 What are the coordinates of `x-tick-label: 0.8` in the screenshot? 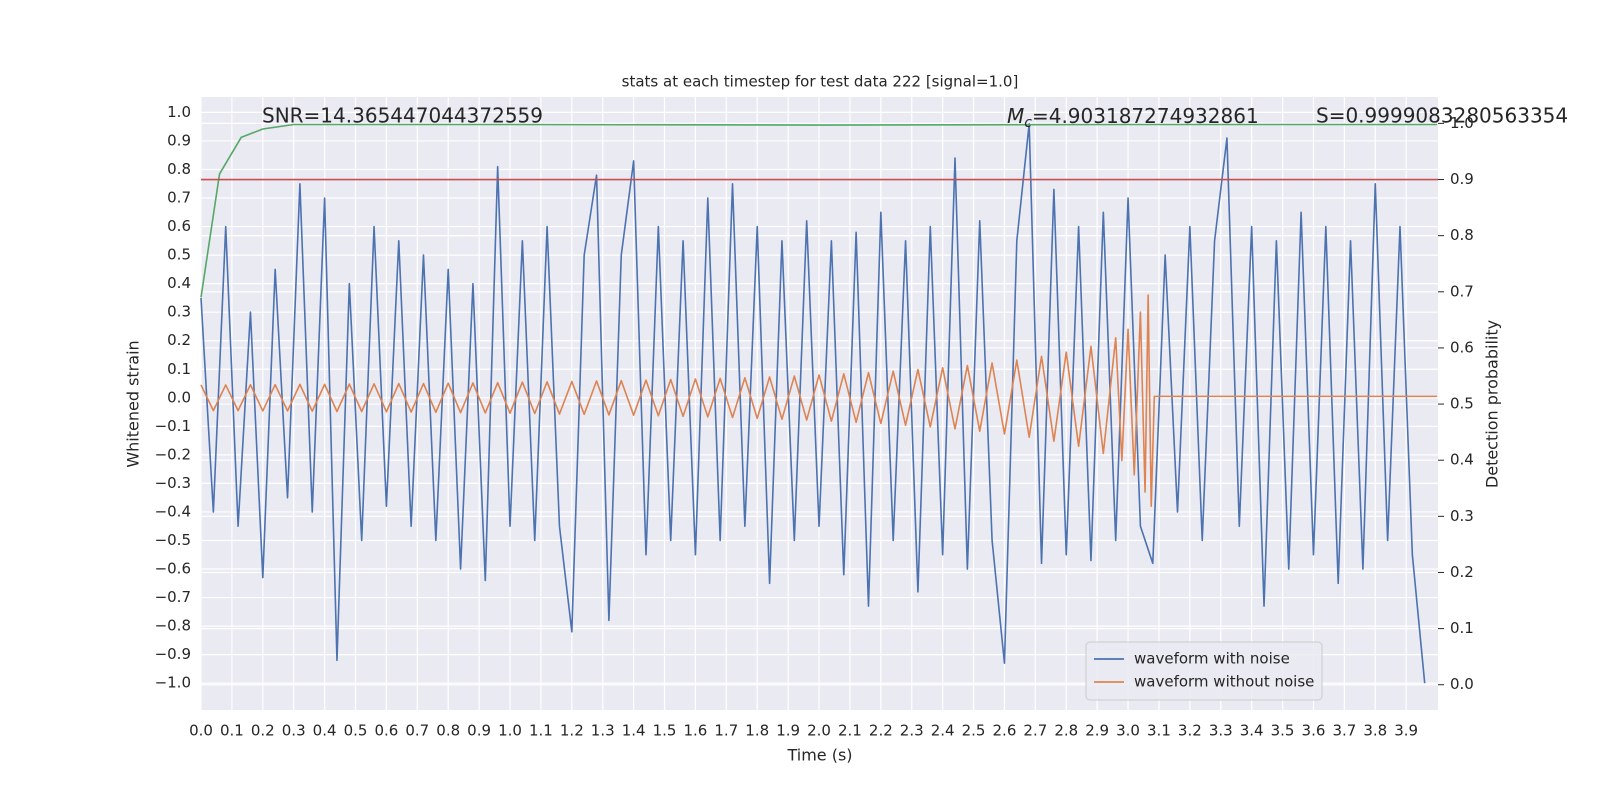 It's located at (448, 731).